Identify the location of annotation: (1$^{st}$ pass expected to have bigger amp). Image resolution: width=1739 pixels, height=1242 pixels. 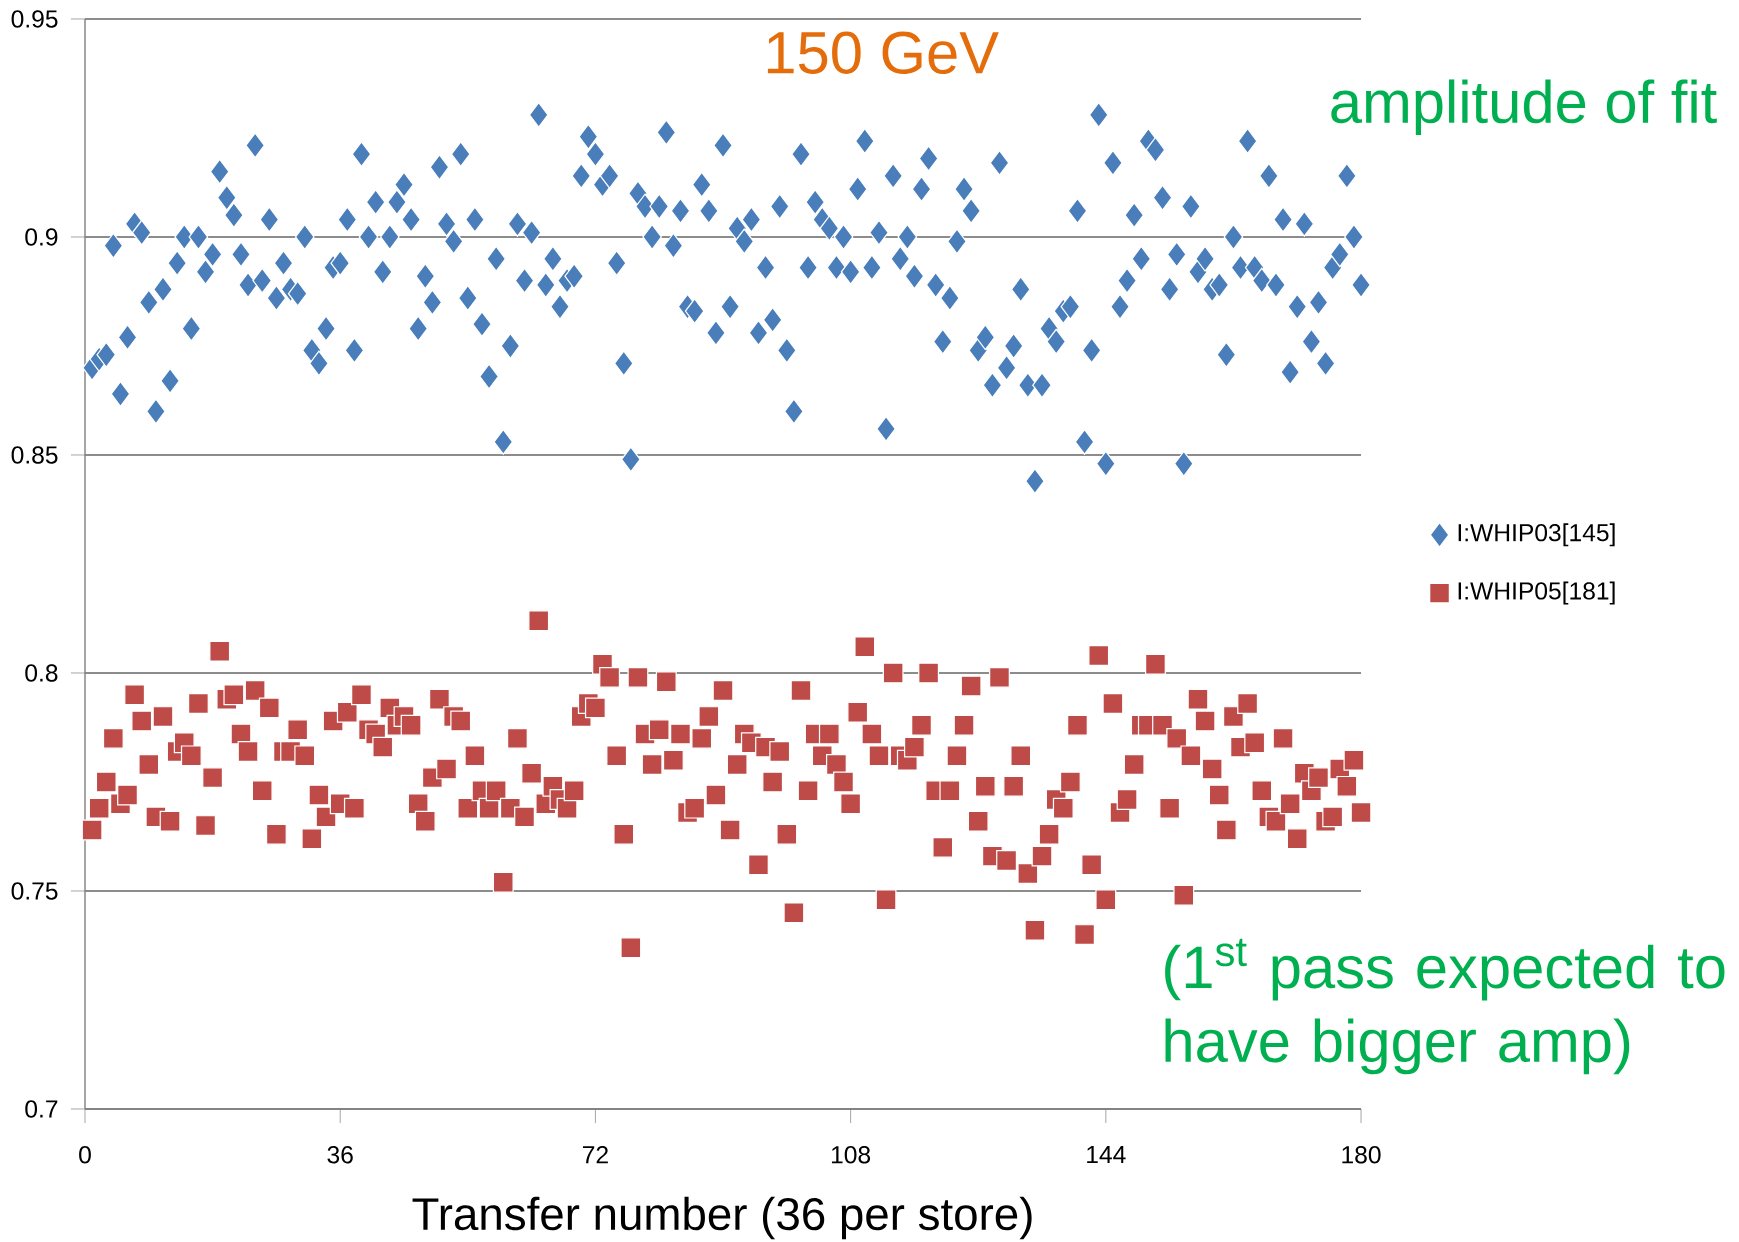
(1445, 1006).